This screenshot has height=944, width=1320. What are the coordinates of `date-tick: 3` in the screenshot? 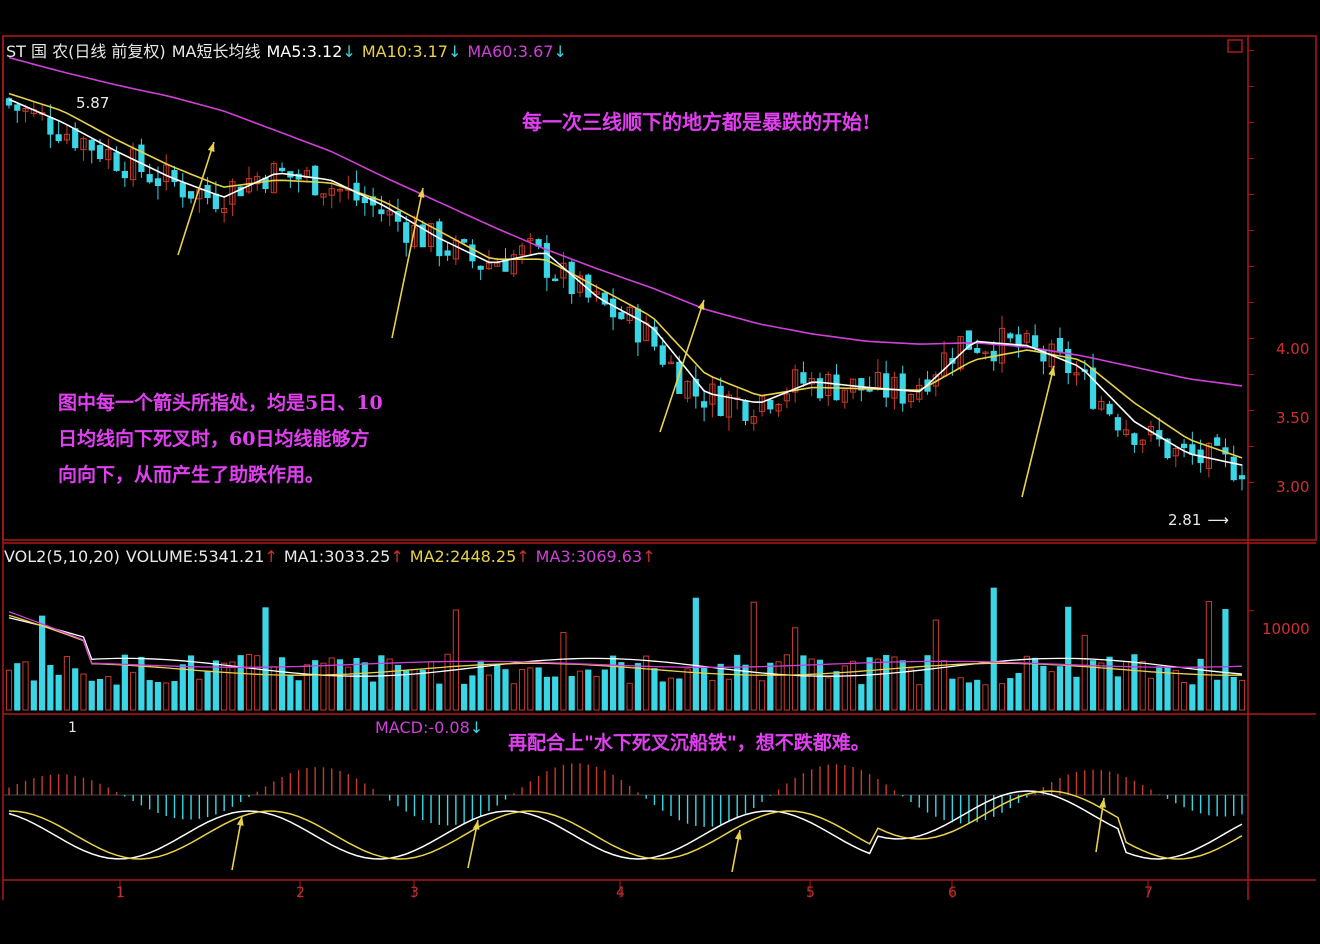 It's located at (414, 893).